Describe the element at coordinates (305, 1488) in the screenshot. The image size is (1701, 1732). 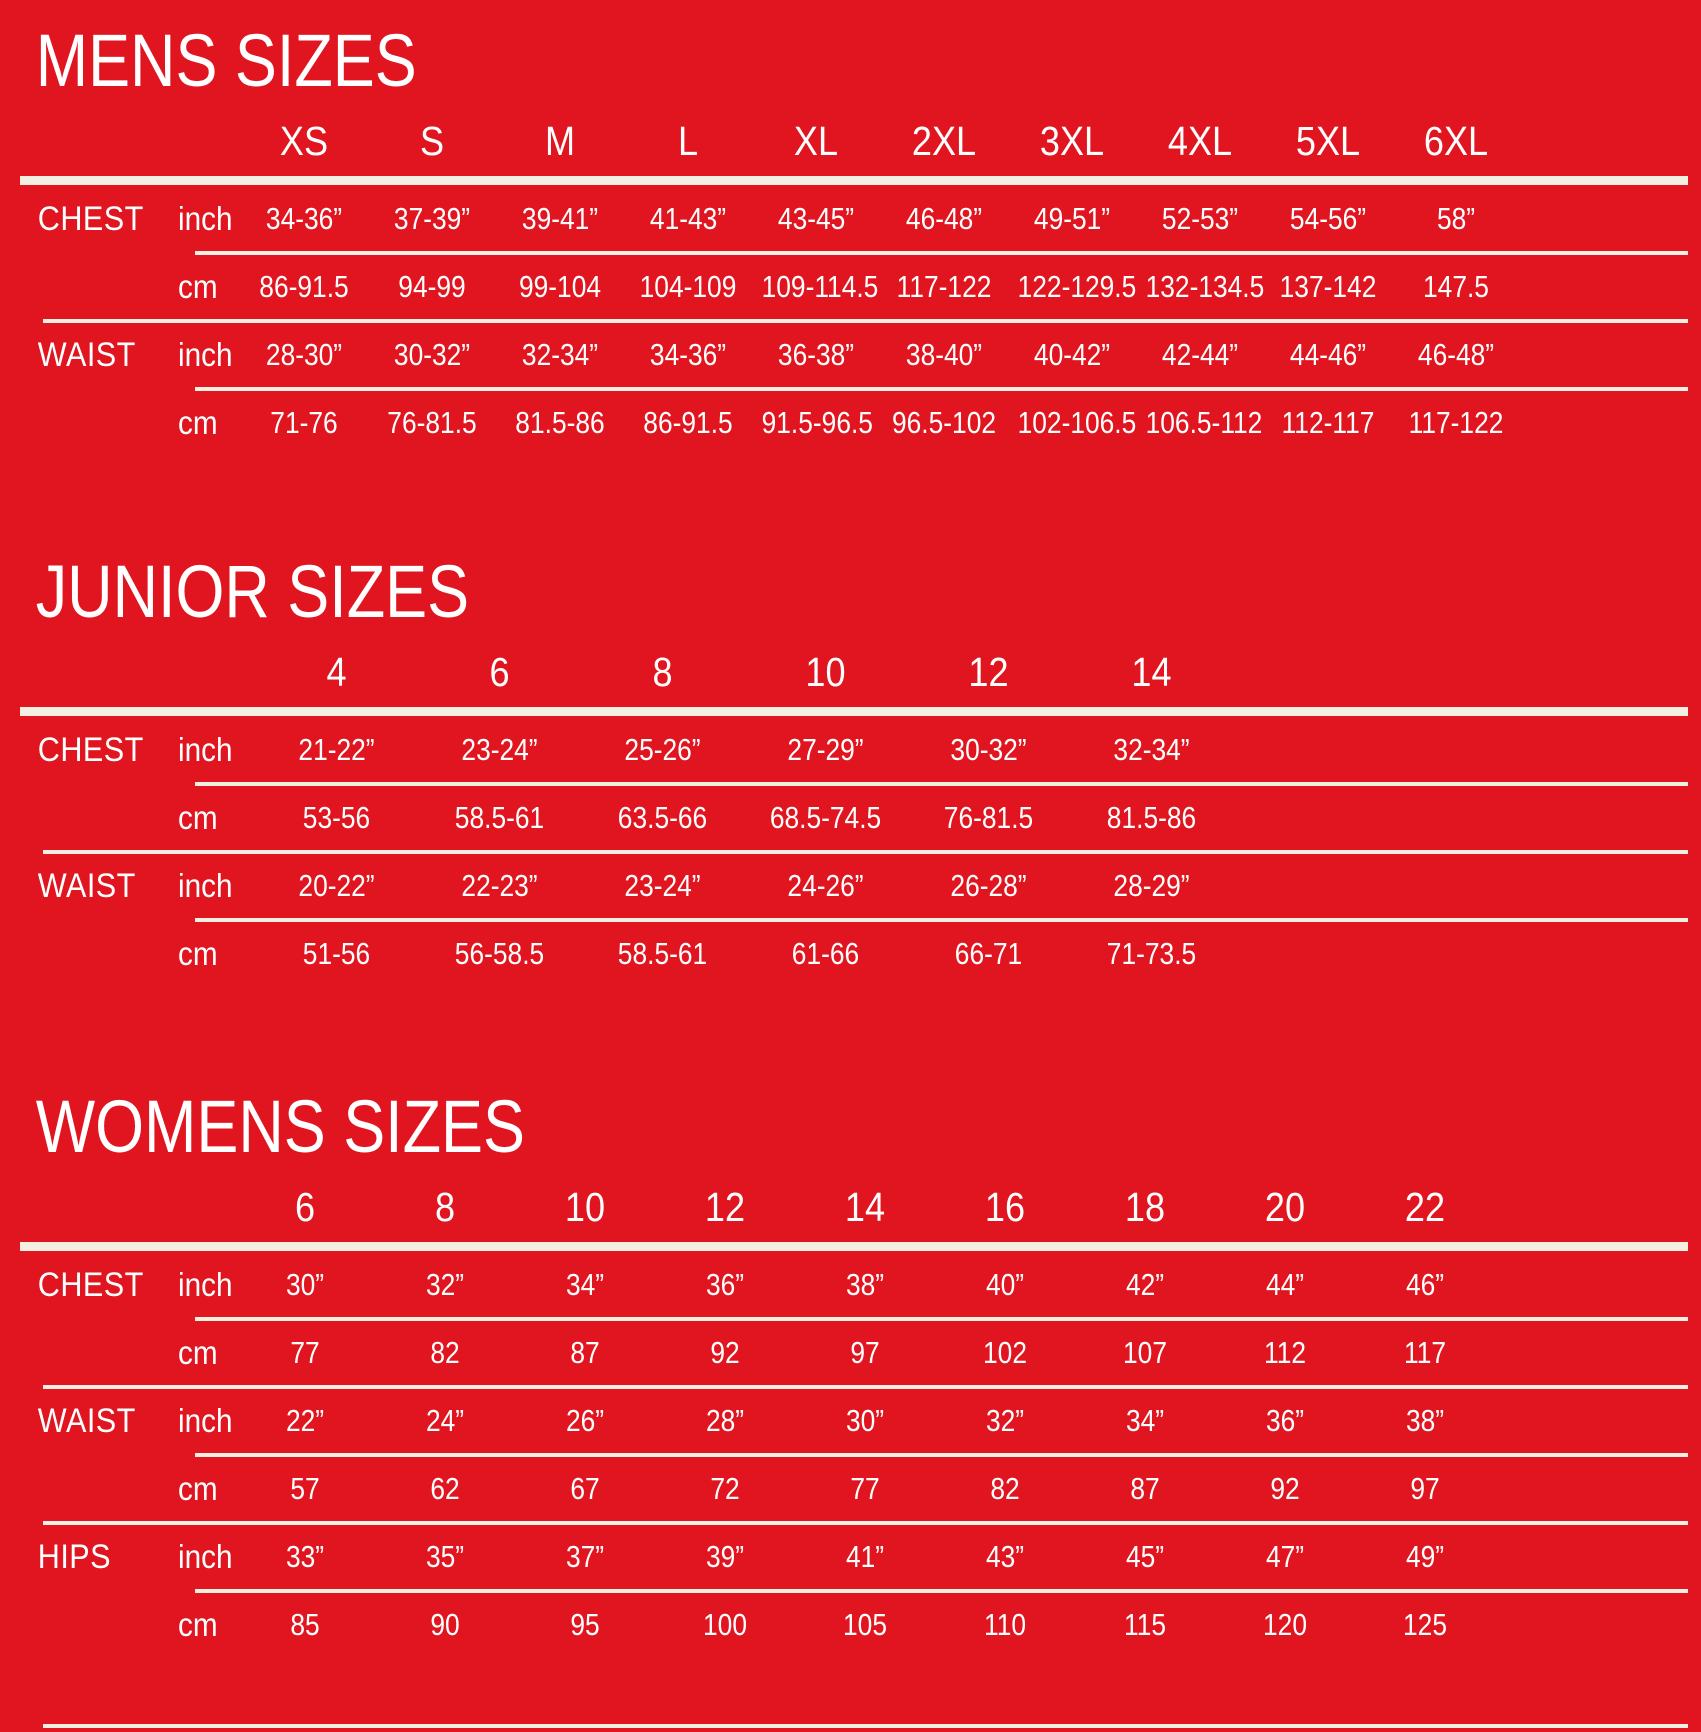
I see `value-cell: 57` at that location.